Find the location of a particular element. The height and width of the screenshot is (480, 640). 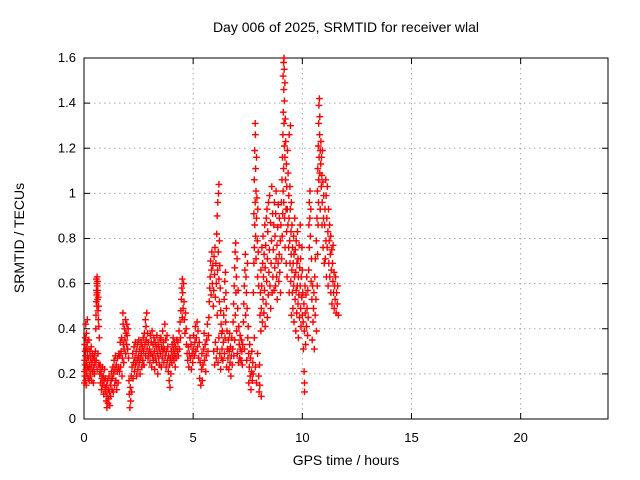

y-tick-label: 1.2 is located at coordinates (67, 147).